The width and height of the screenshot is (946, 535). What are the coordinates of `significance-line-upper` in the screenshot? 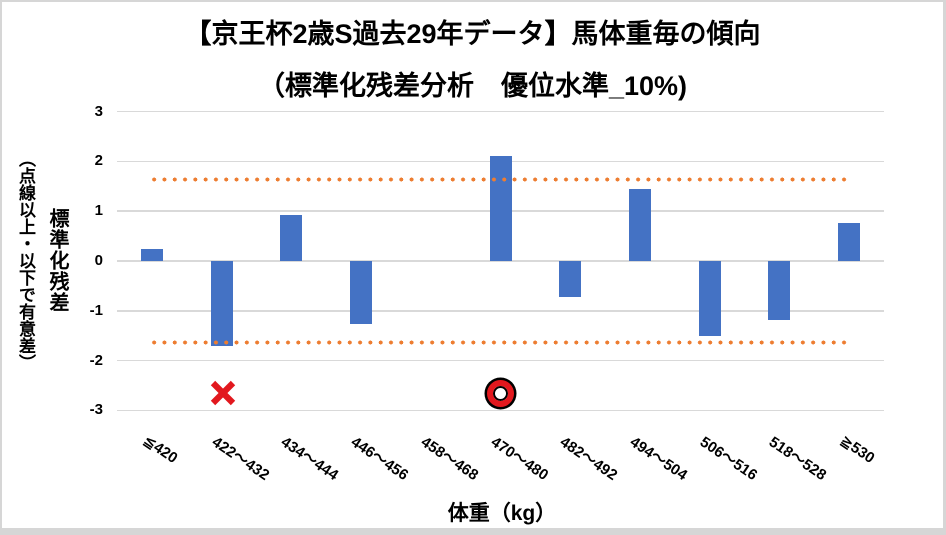 It's located at (500, 179).